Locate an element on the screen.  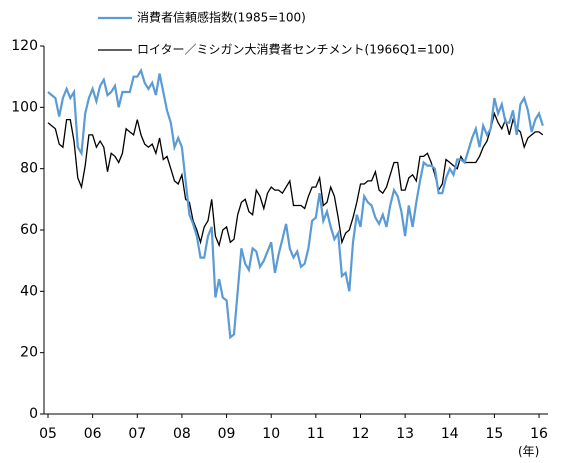
y-tick-label: 20 is located at coordinates (29, 353).